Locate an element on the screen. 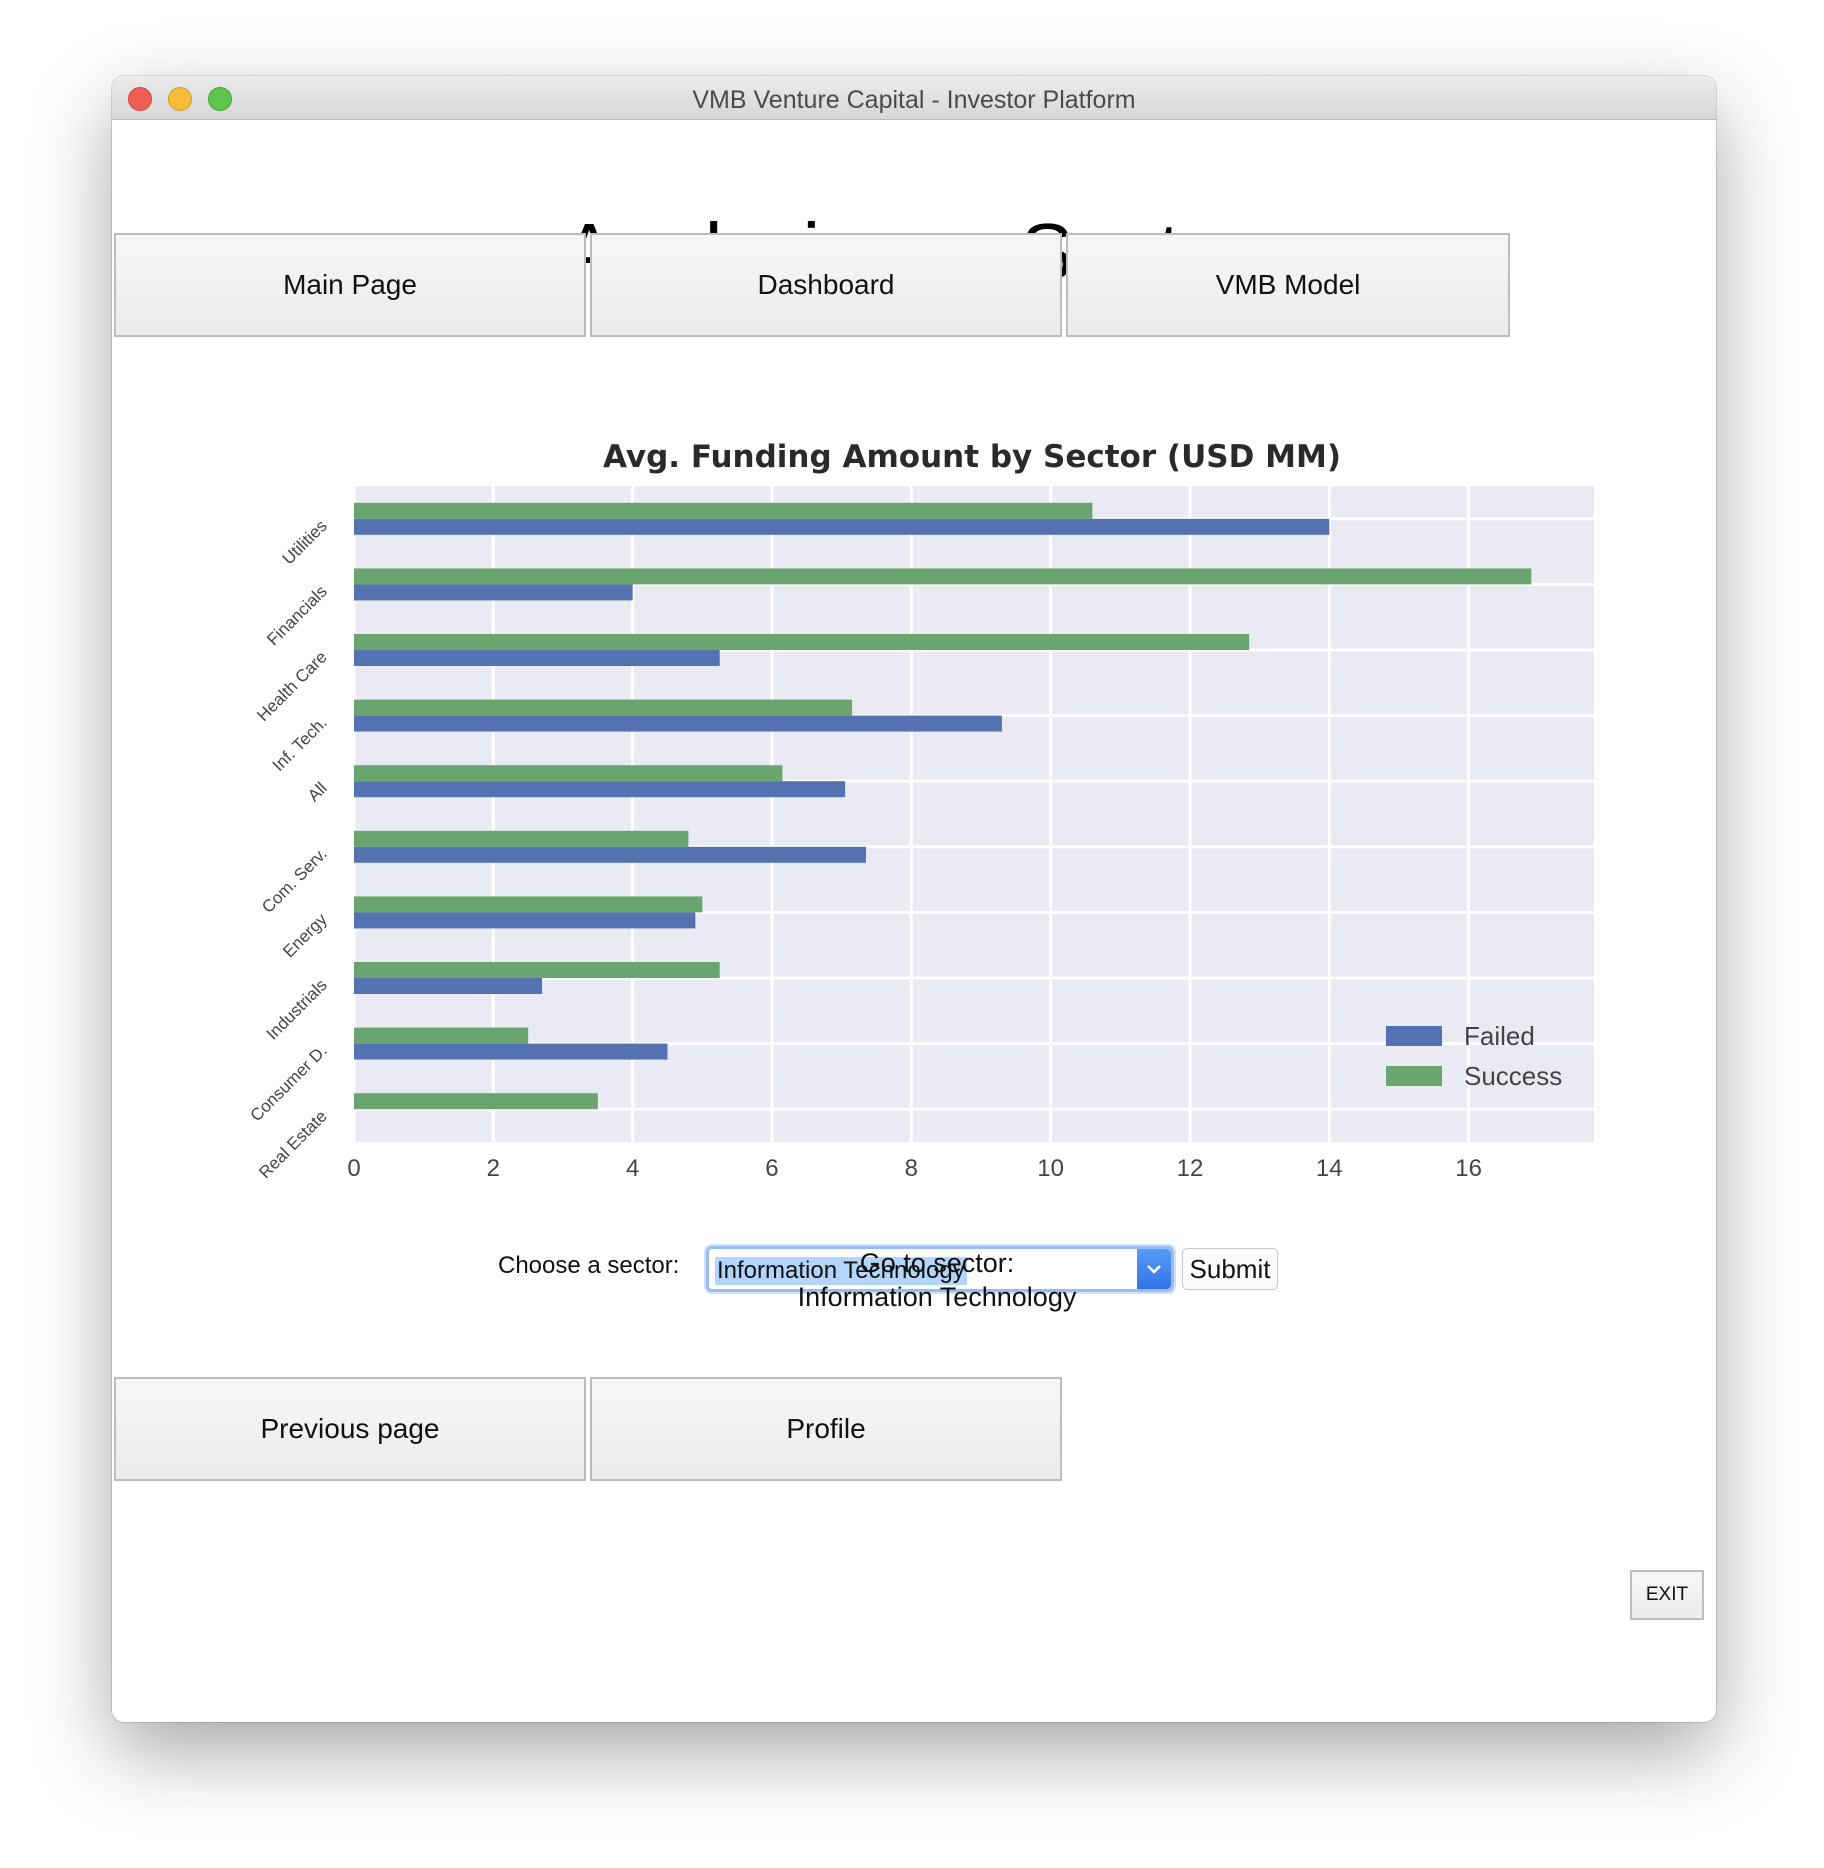 The height and width of the screenshot is (1868, 1824). minimize-window-button is located at coordinates (180, 99).